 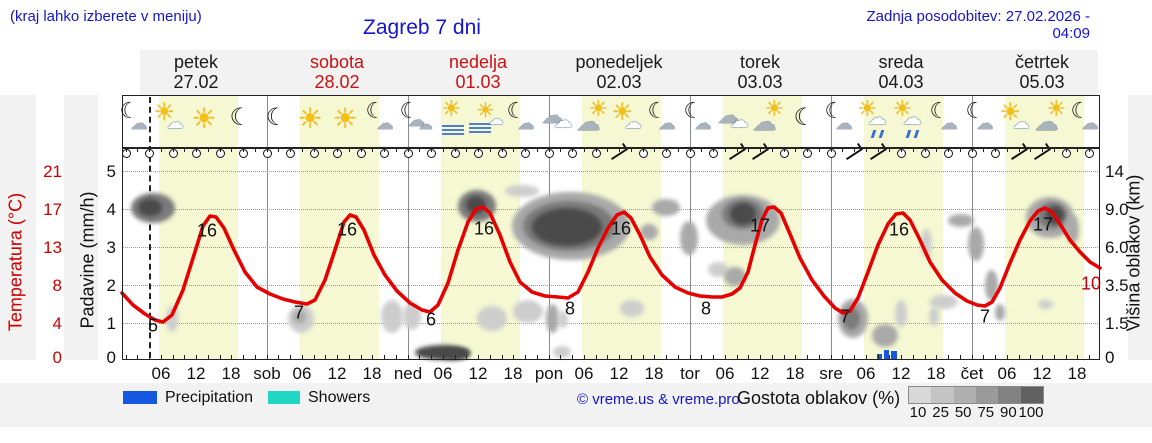 What do you see at coordinates (690, 373) in the screenshot?
I see `x-tick-label: tor` at bounding box center [690, 373].